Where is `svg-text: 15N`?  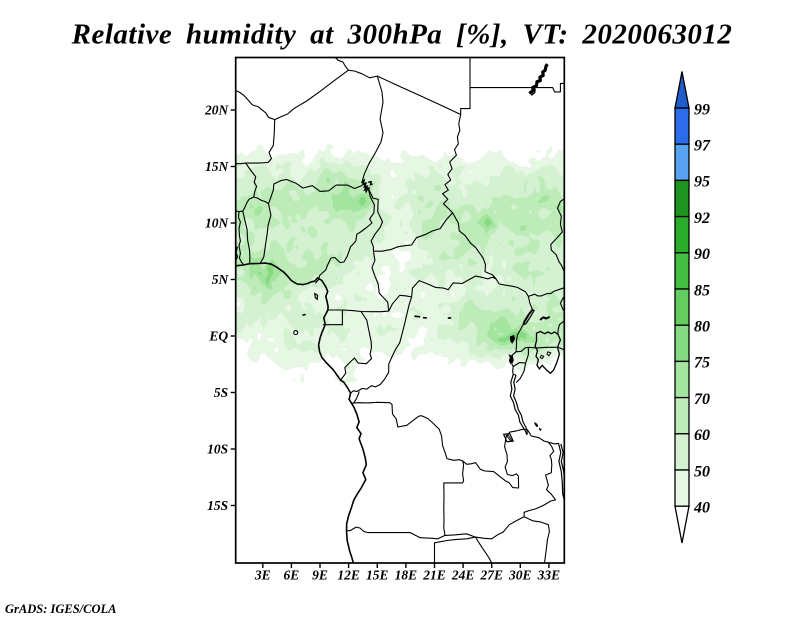
svg-text: 15N is located at coordinates (217, 166).